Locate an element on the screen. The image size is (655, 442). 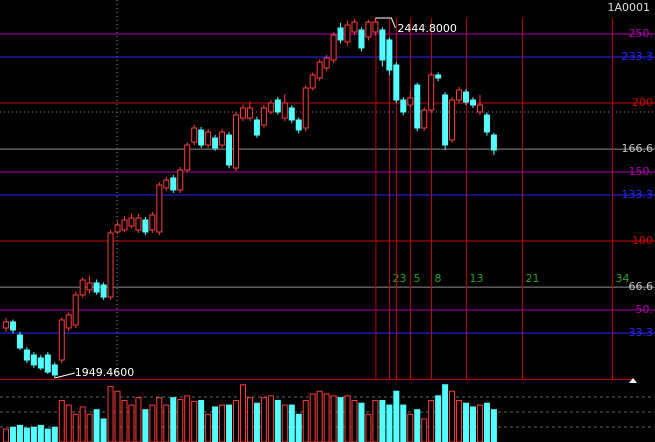
cycle-label: 5 is located at coordinates (417, 278).